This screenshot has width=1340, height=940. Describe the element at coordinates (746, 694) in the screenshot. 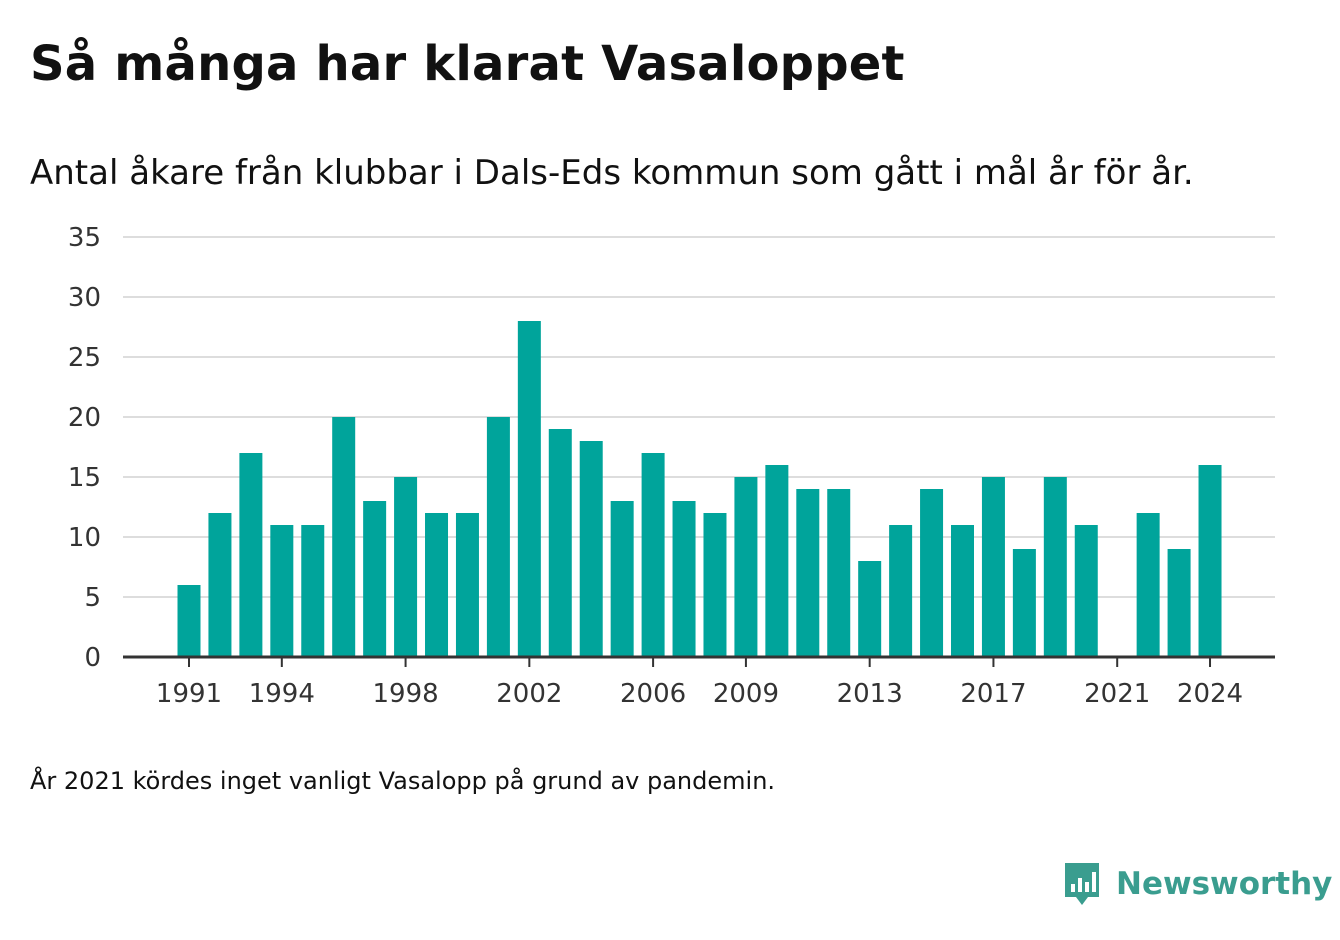

I see `x-tick-label-2009: 2009` at that location.